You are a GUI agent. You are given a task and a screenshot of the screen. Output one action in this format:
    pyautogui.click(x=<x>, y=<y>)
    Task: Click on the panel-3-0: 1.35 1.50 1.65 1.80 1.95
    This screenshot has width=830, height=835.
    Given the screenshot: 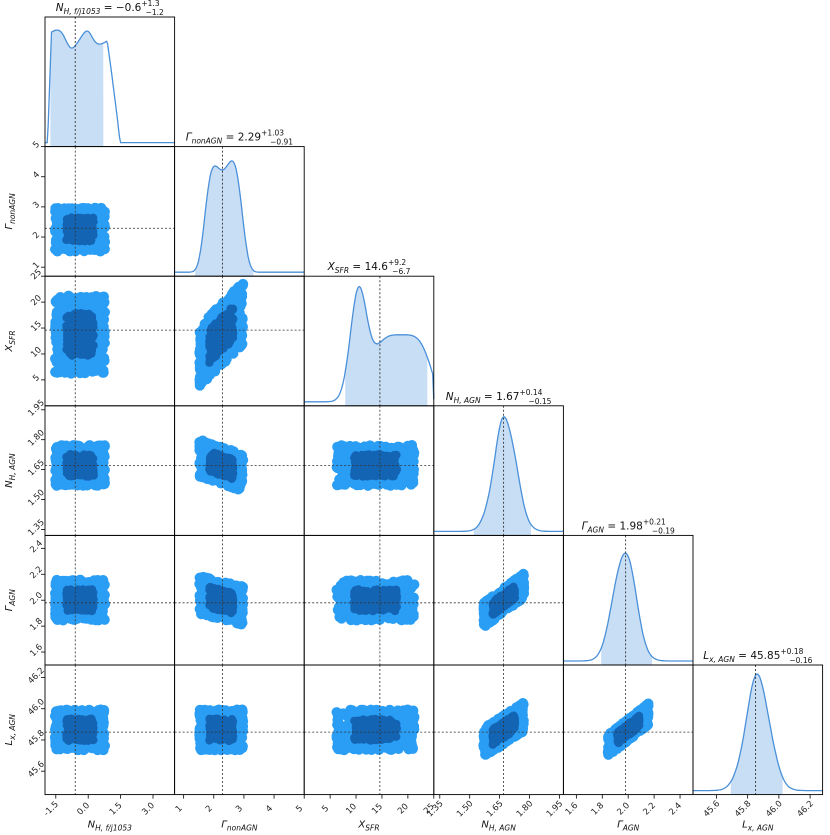 What is the action you would take?
    pyautogui.click(x=101, y=468)
    